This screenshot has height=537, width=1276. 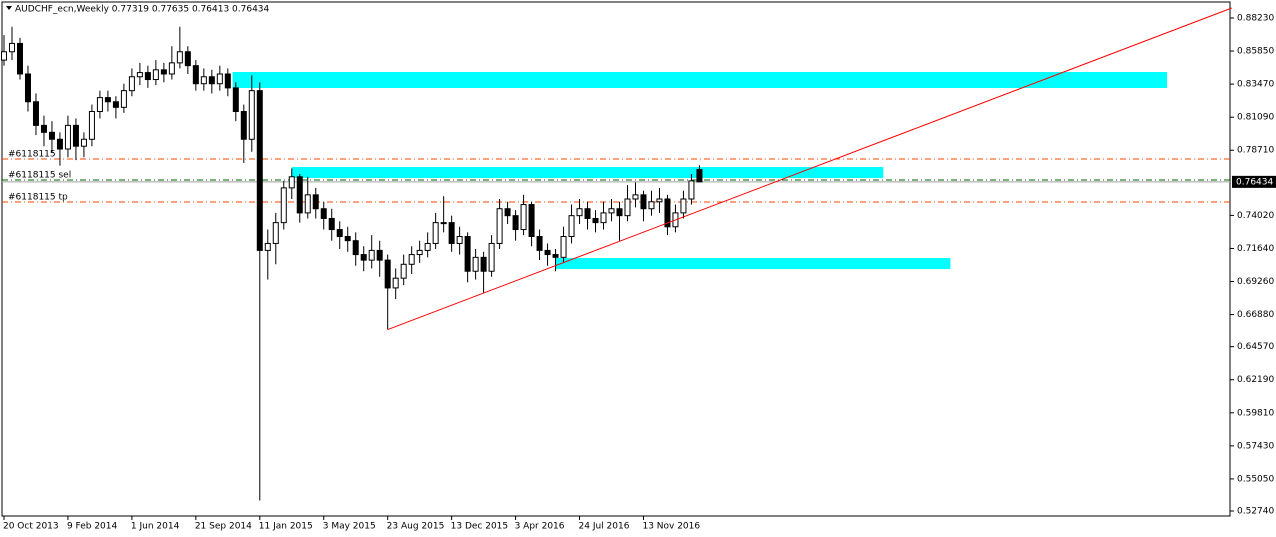 What do you see at coordinates (1255, 511) in the screenshot?
I see `y-tick-label: 0.52740` at bounding box center [1255, 511].